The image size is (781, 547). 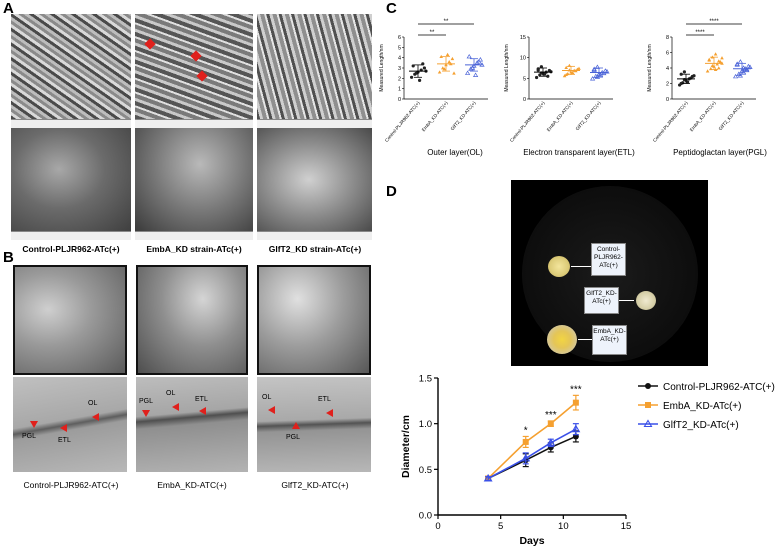 What do you see at coordinates (719, 387) in the screenshot?
I see `legend-label: Control-PLJR962-ATC(+)` at bounding box center [719, 387].